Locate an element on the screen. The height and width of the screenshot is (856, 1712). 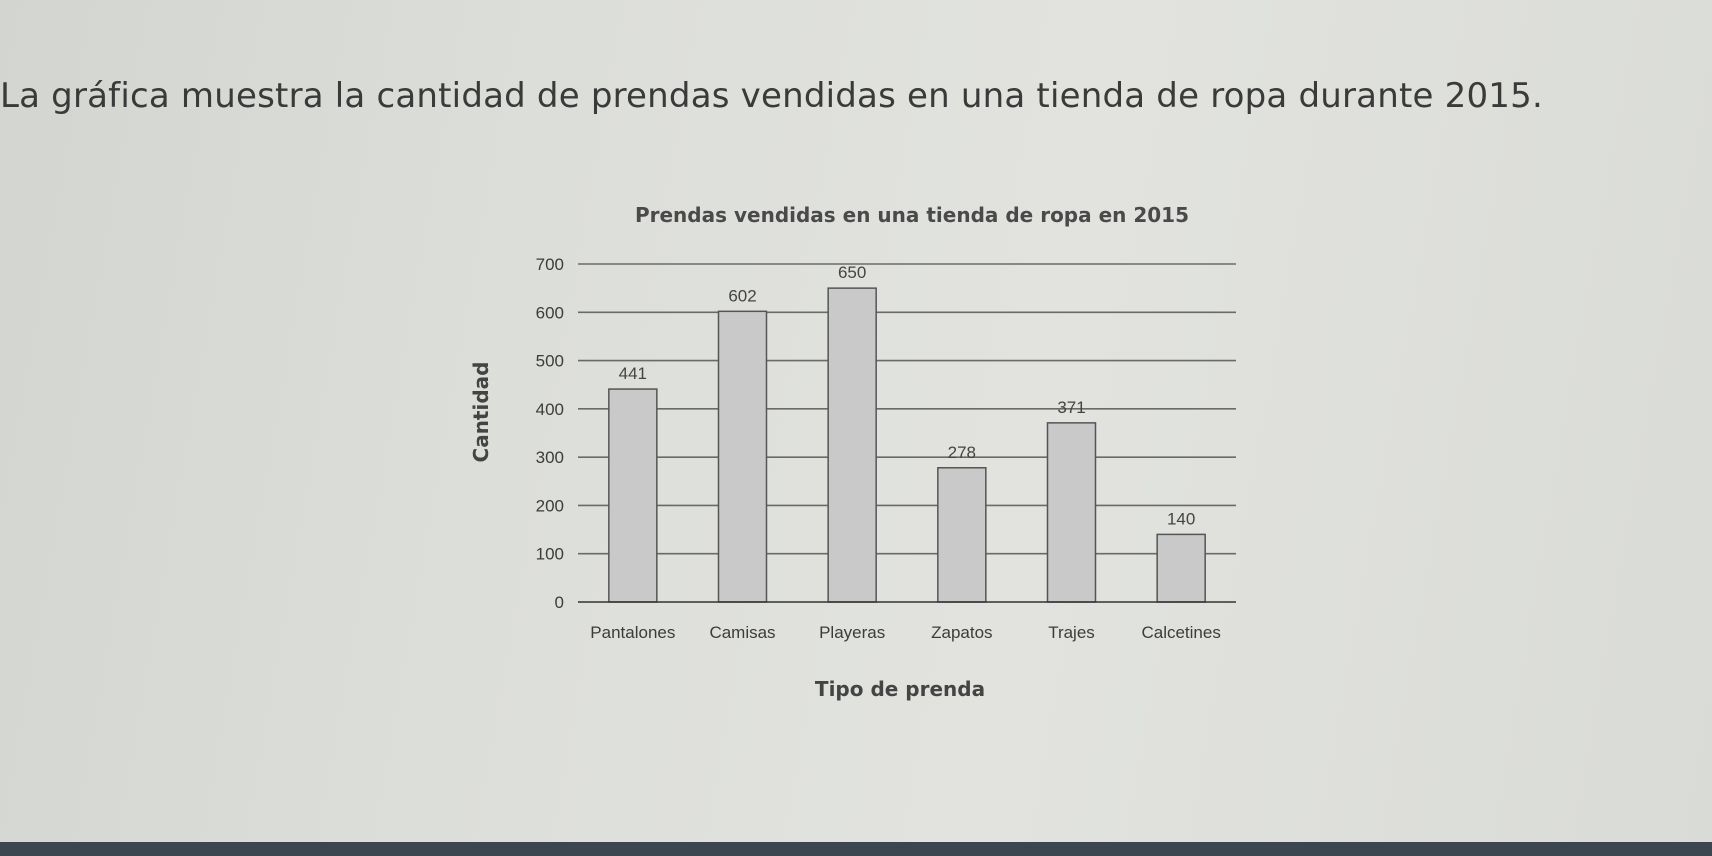
y-tick-label: 400 is located at coordinates (550, 409).